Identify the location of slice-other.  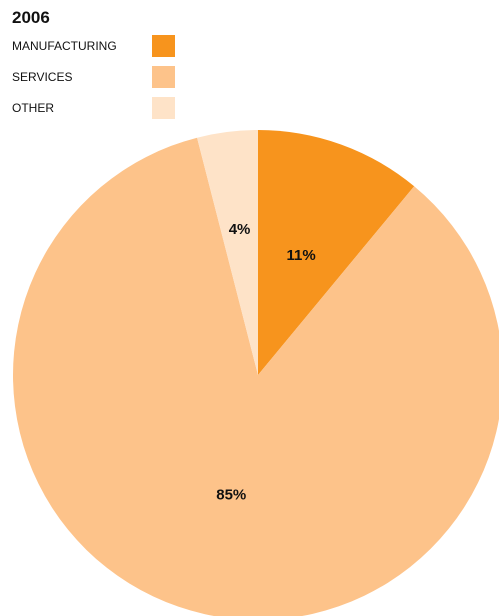
(227, 252).